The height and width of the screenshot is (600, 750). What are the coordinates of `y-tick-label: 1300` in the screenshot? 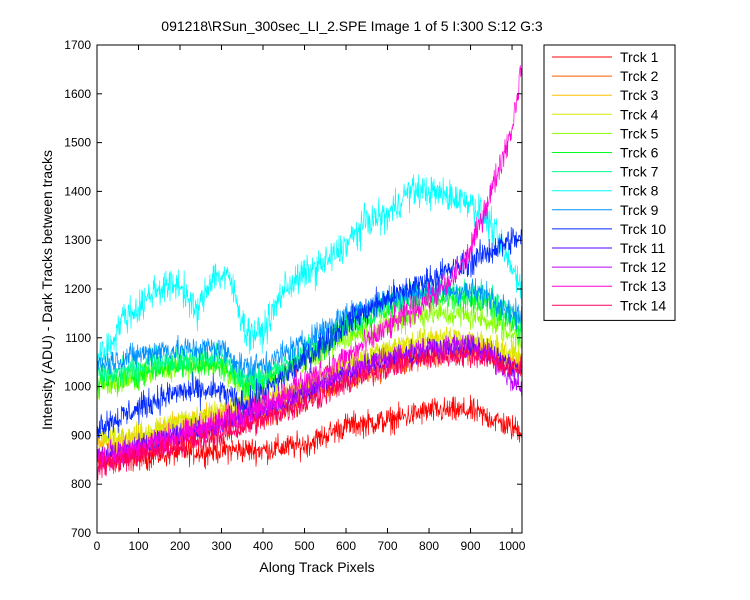 It's located at (77, 240).